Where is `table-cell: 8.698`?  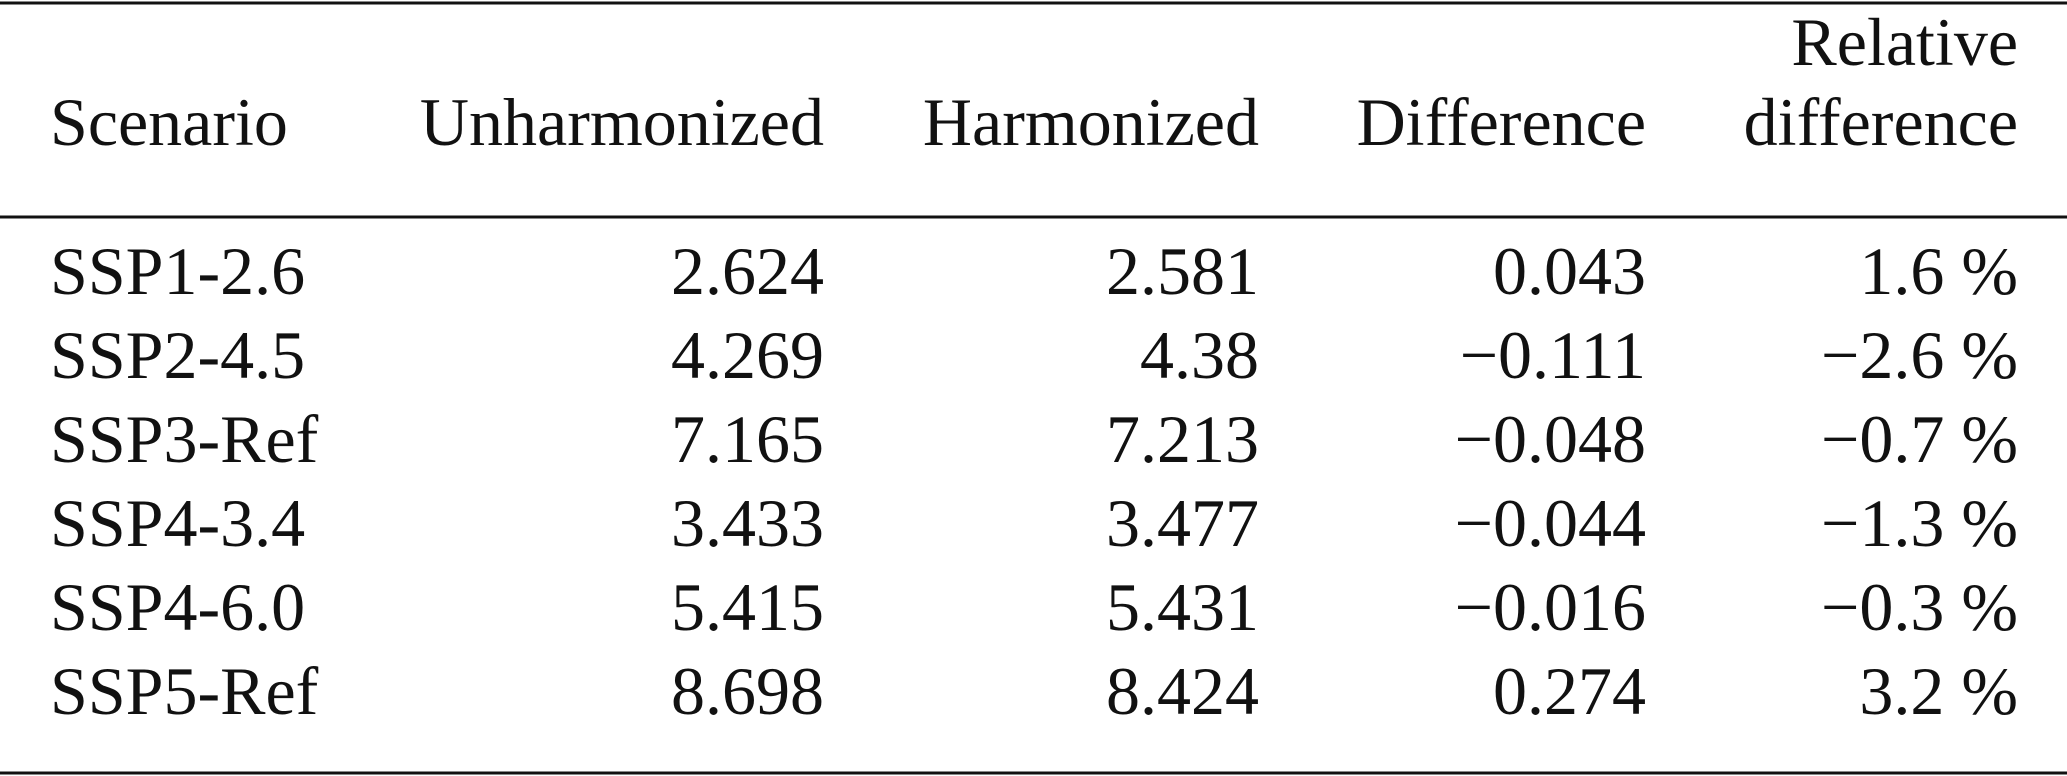 table-cell: 8.698 is located at coordinates (747, 691).